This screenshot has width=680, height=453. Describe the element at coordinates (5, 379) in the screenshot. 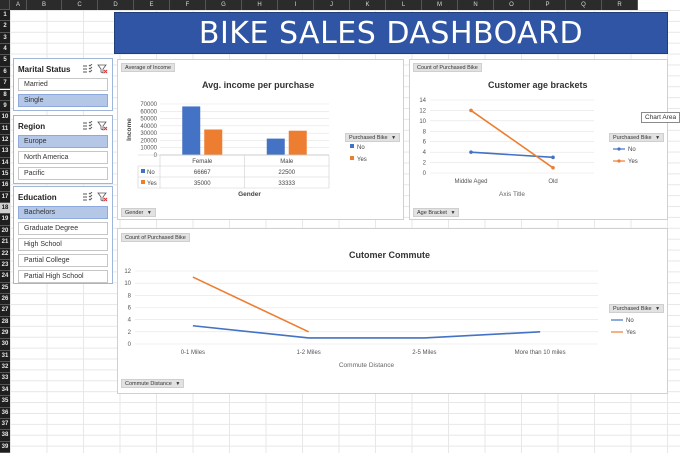

I see `row-header: 33` at that location.